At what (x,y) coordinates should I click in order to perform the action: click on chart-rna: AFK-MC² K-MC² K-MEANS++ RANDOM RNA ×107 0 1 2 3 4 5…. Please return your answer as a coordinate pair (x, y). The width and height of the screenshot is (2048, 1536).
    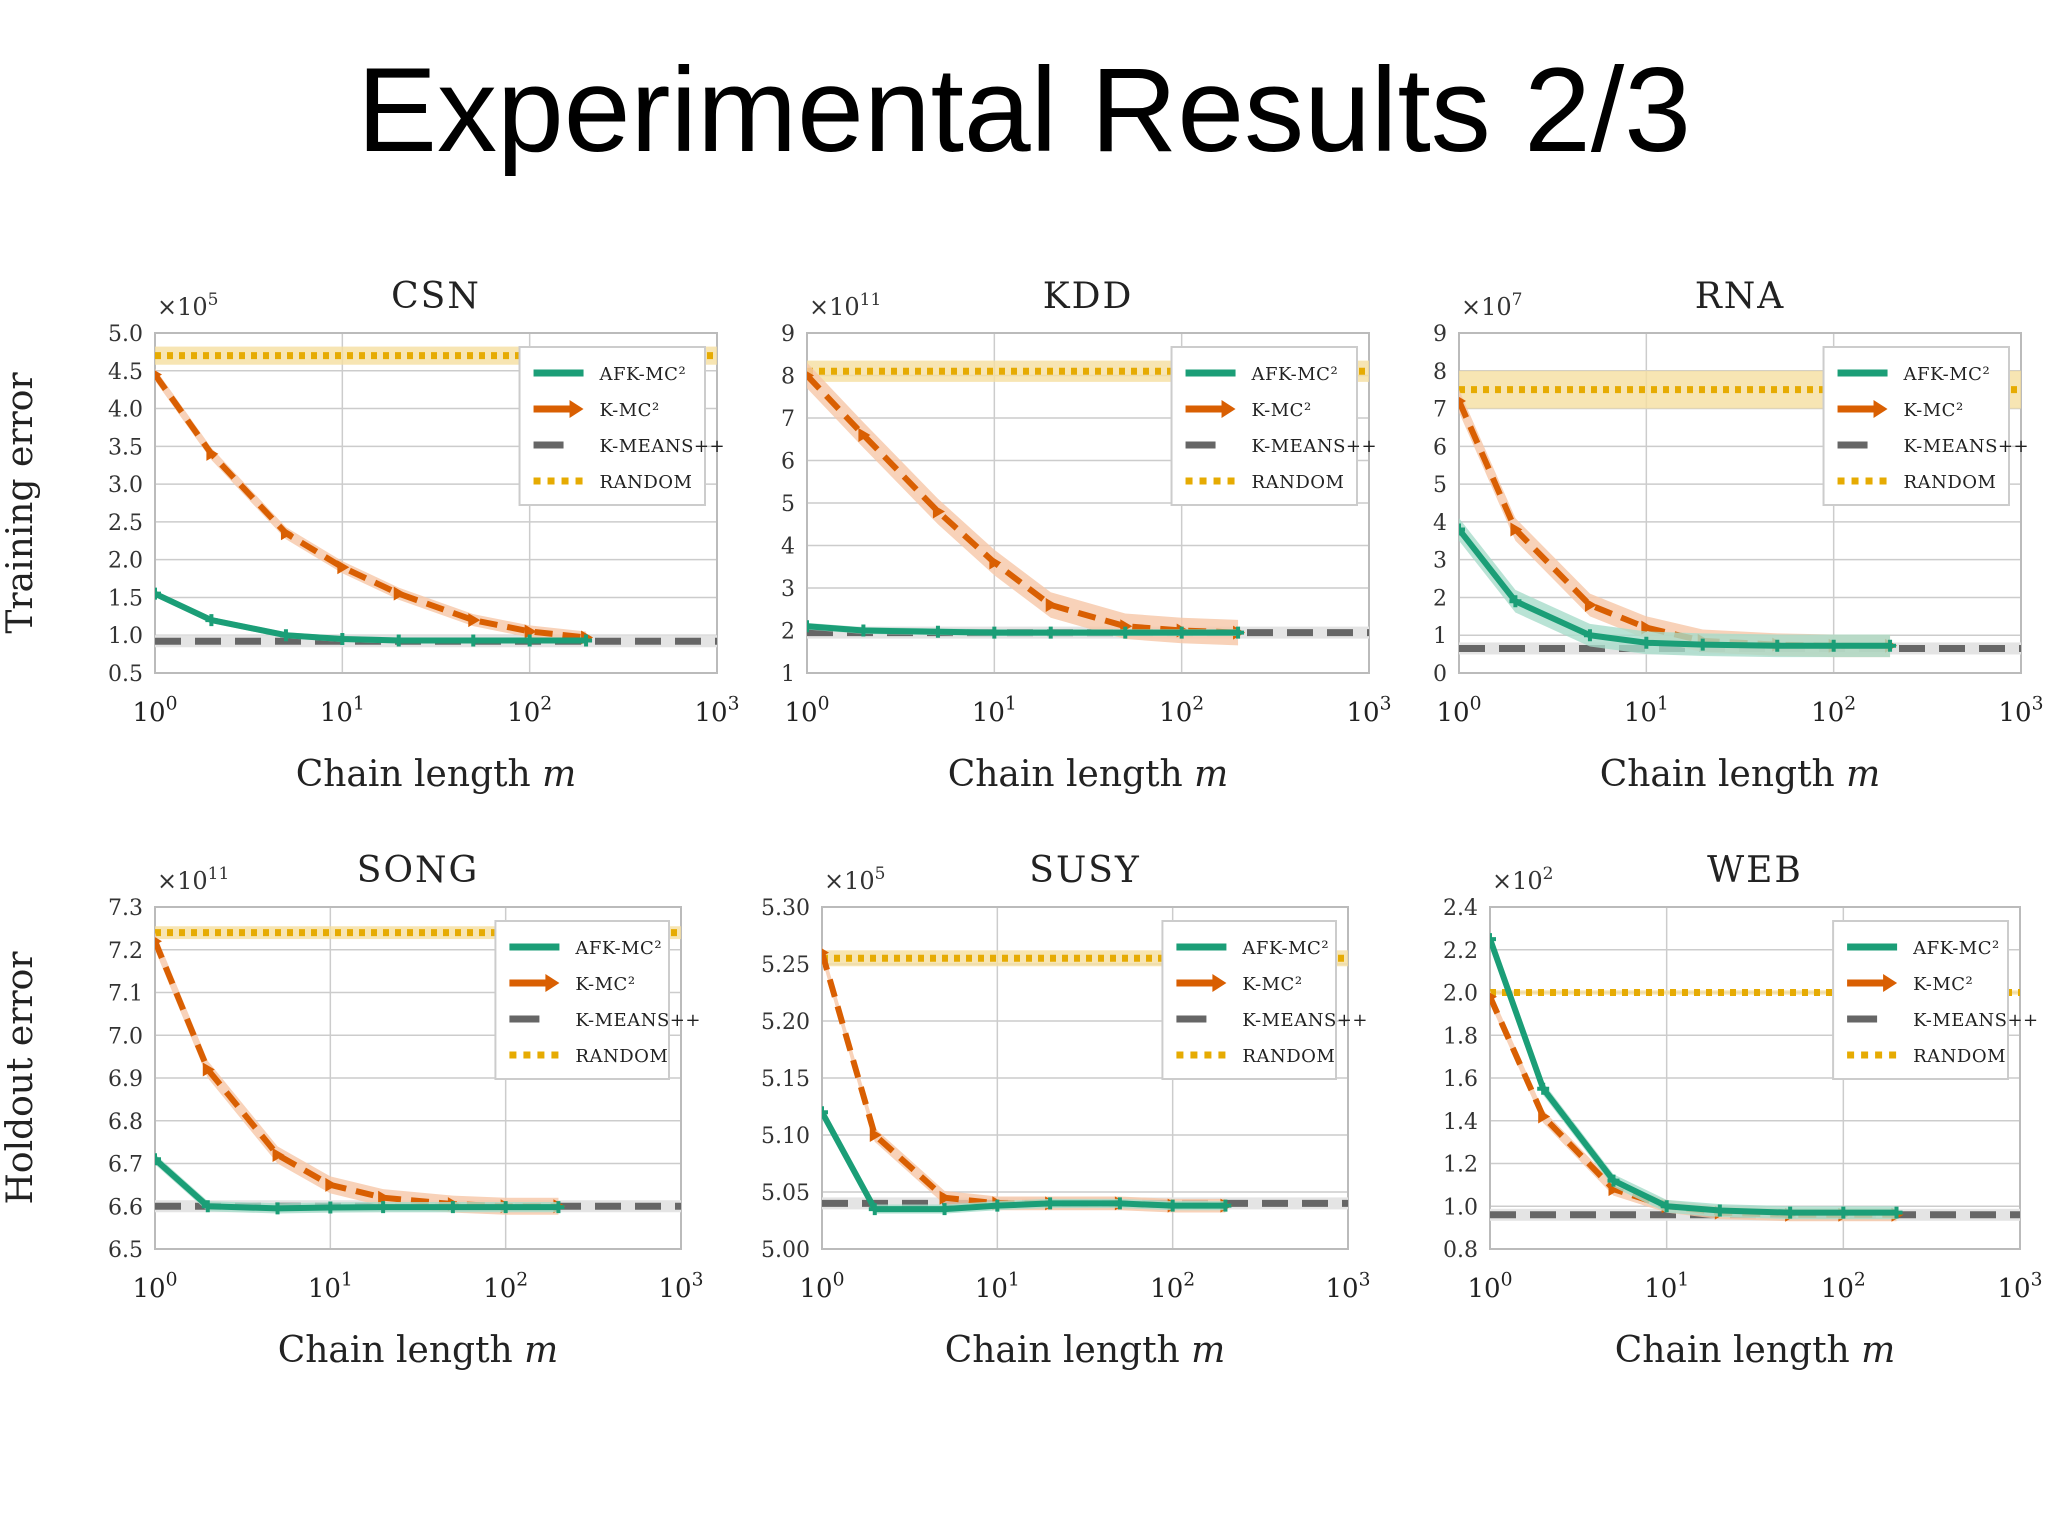
    Looking at the image, I should click on (1738, 535).